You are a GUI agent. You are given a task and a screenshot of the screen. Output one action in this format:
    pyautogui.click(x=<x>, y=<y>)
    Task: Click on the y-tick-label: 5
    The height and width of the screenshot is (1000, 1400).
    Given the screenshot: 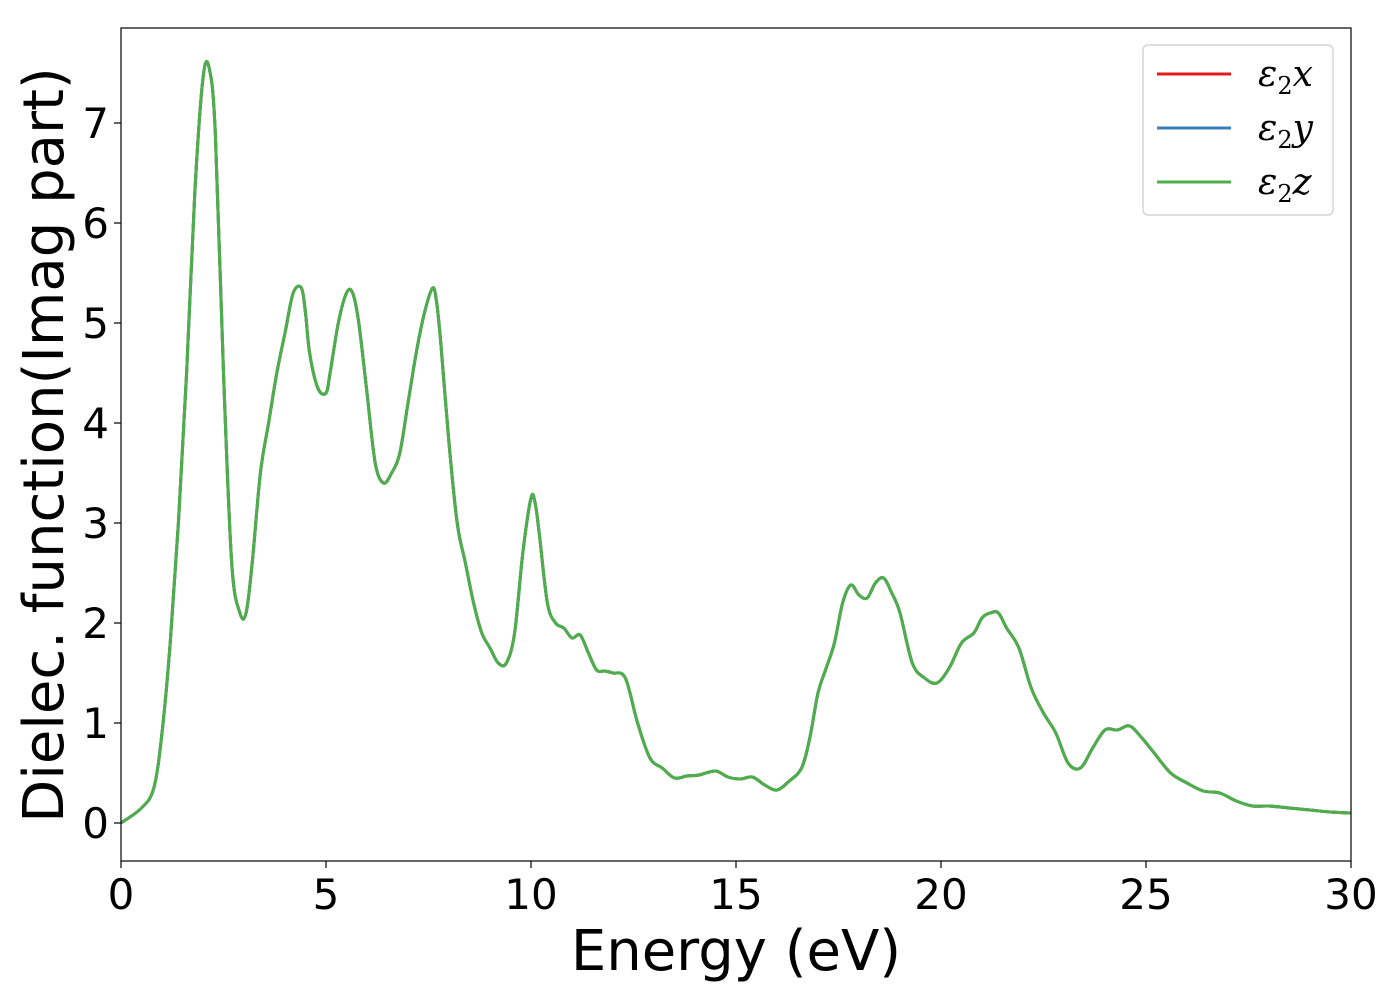 What is the action you would take?
    pyautogui.click(x=95, y=323)
    